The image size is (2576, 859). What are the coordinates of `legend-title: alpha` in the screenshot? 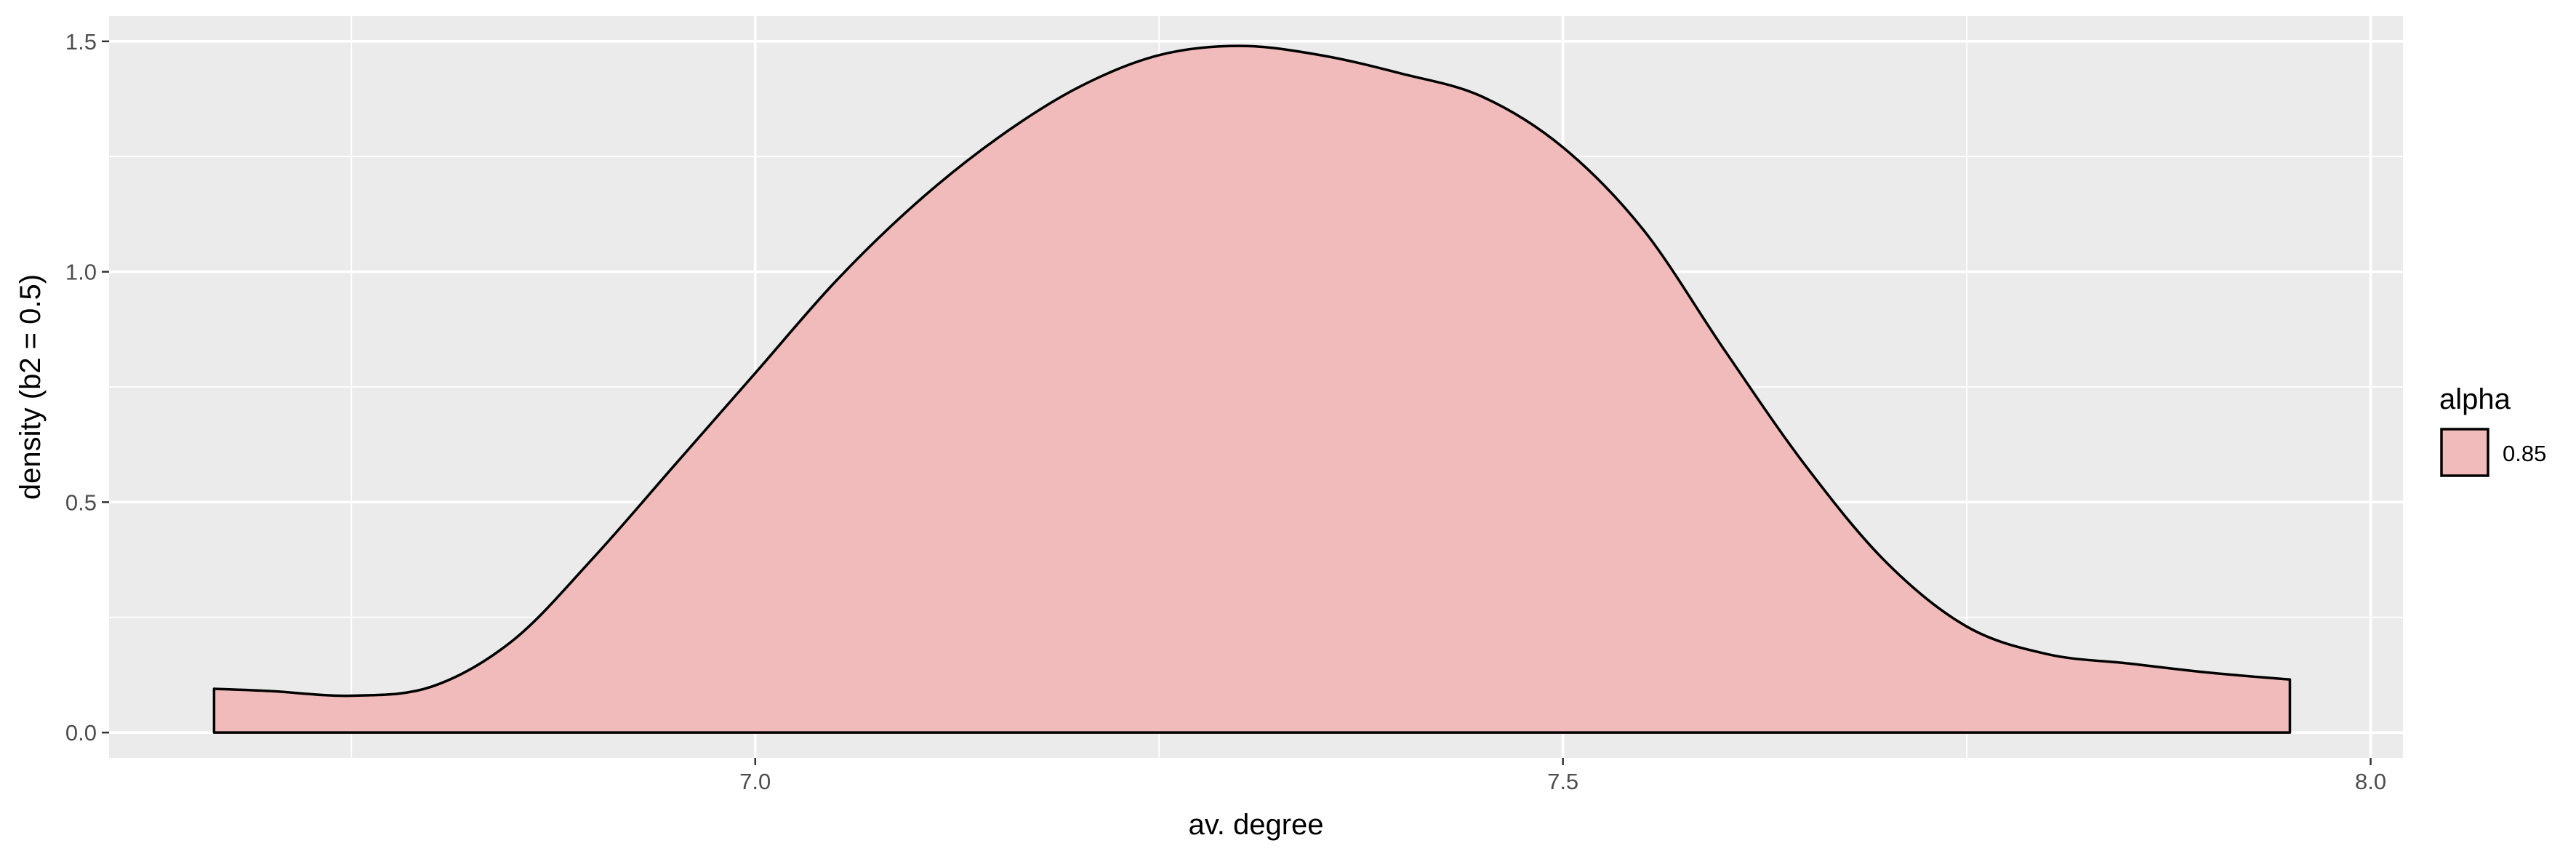 It's located at (2475, 399).